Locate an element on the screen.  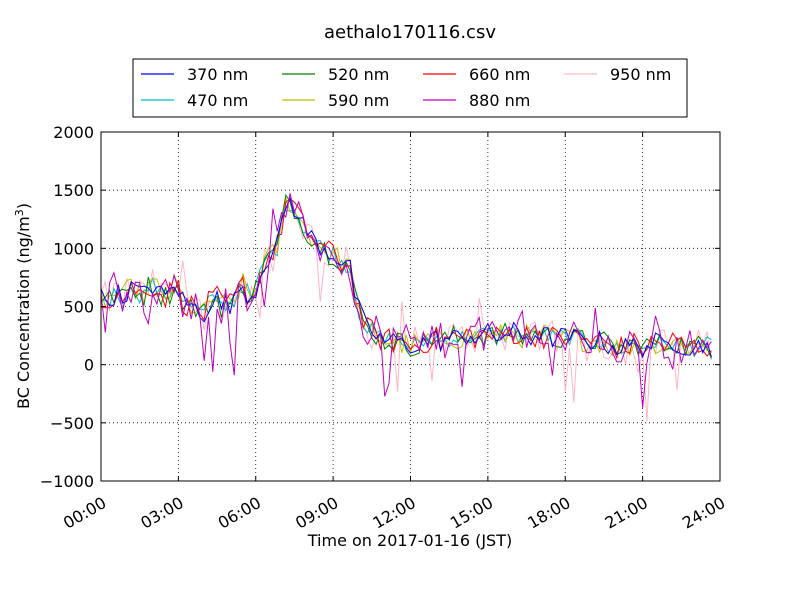
y-axis-label: BC Concentration (ng/m3) is located at coordinates (23, 306).